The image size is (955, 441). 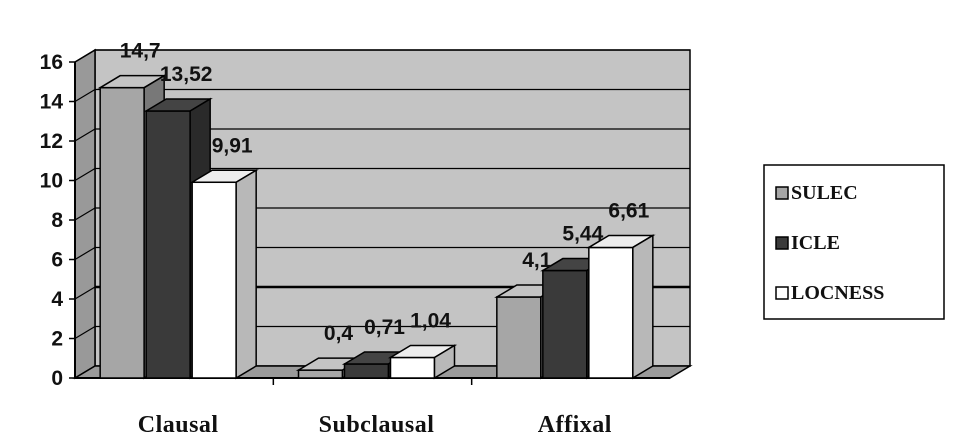 I want to click on bar-locness-clausal, so click(x=224, y=274).